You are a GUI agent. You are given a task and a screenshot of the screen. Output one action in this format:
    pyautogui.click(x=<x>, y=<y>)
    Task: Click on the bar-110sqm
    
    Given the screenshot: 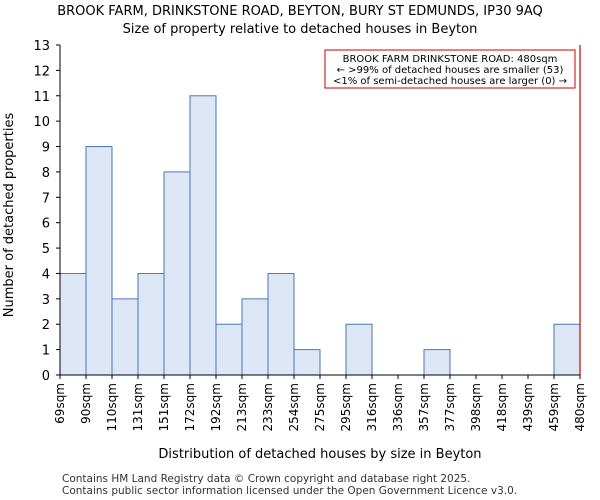 What is the action you would take?
    pyautogui.click(x=125, y=337)
    